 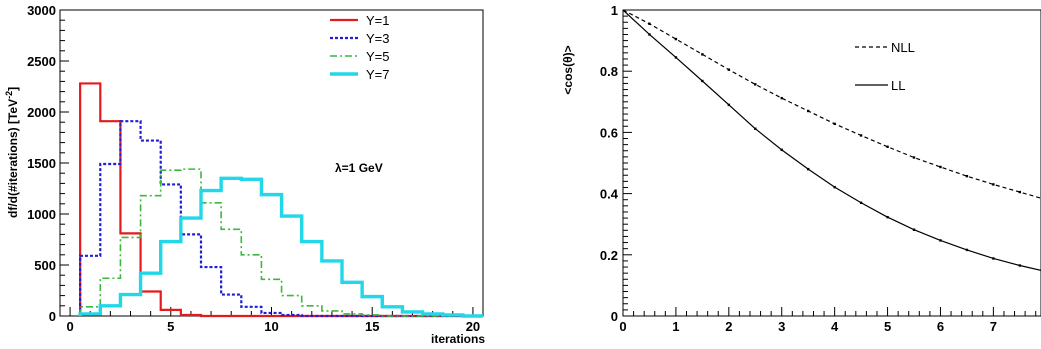 What do you see at coordinates (372, 326) in the screenshot?
I see `left-xtick-label: 15` at bounding box center [372, 326].